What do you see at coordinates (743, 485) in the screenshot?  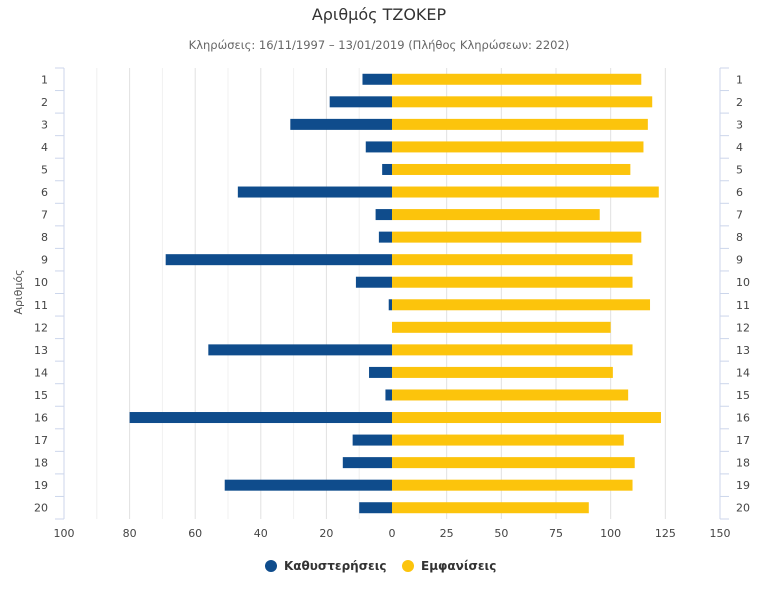 I see `category-label-right: 19` at bounding box center [743, 485].